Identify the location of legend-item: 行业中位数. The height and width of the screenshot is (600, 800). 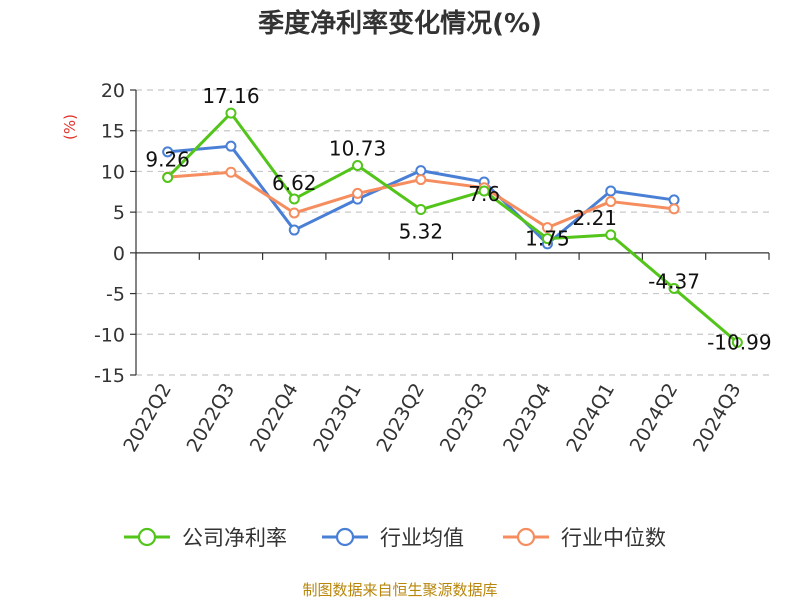
(584, 538).